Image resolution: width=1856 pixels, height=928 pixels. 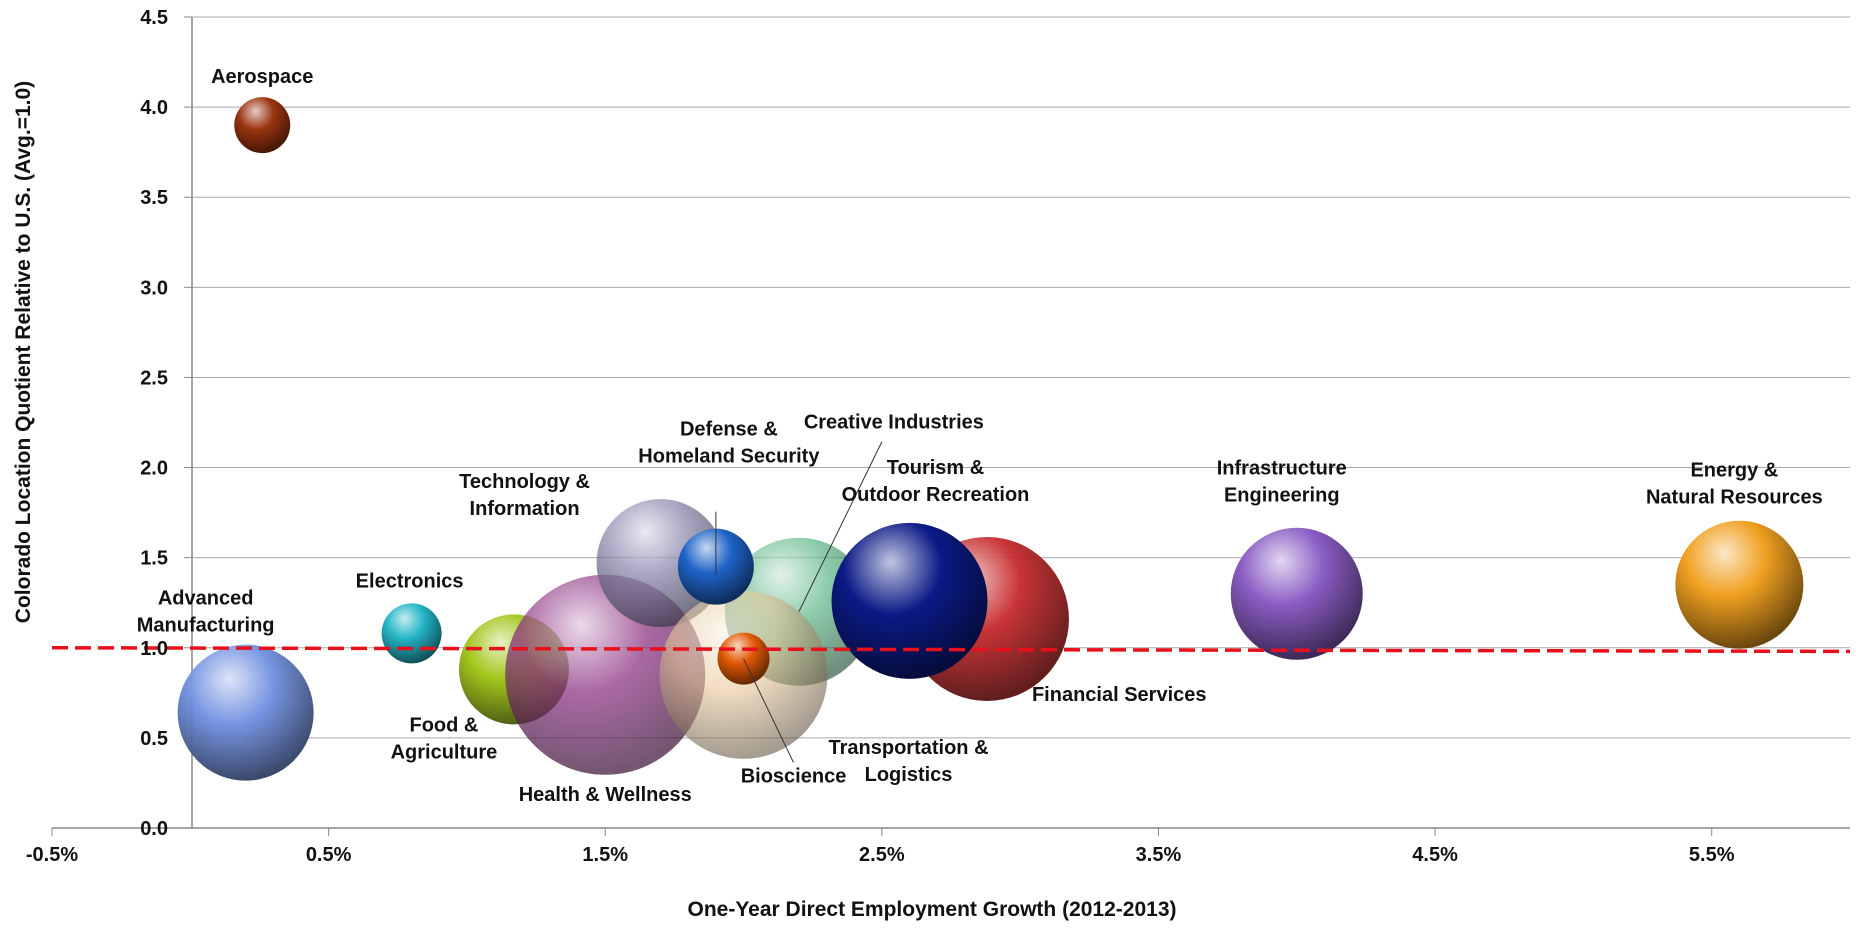 What do you see at coordinates (1282, 482) in the screenshot?
I see `bubble-label: Infrastructure Engineering` at bounding box center [1282, 482].